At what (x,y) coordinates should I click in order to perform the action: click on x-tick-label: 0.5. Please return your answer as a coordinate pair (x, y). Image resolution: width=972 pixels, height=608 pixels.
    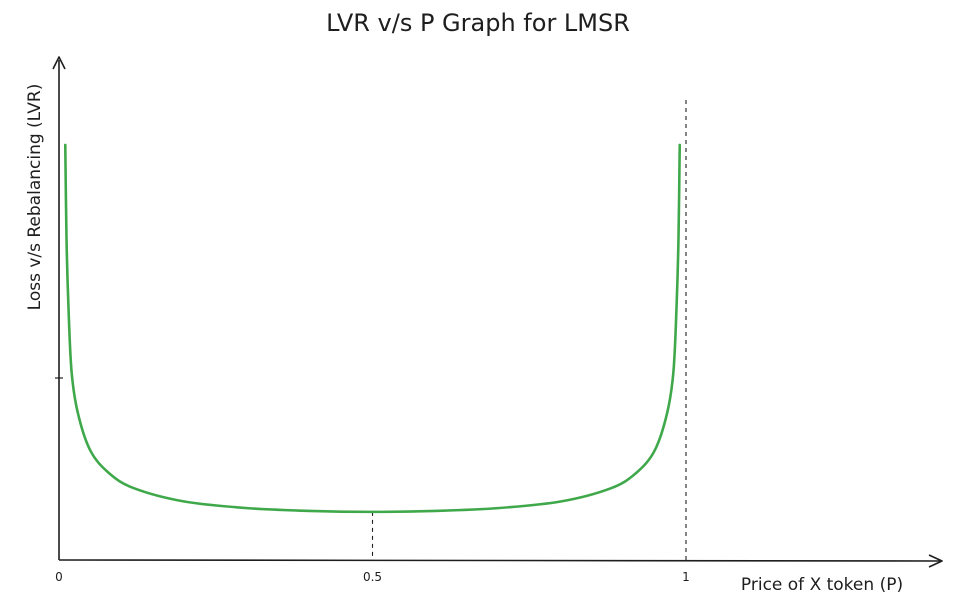
    Looking at the image, I should click on (372, 577).